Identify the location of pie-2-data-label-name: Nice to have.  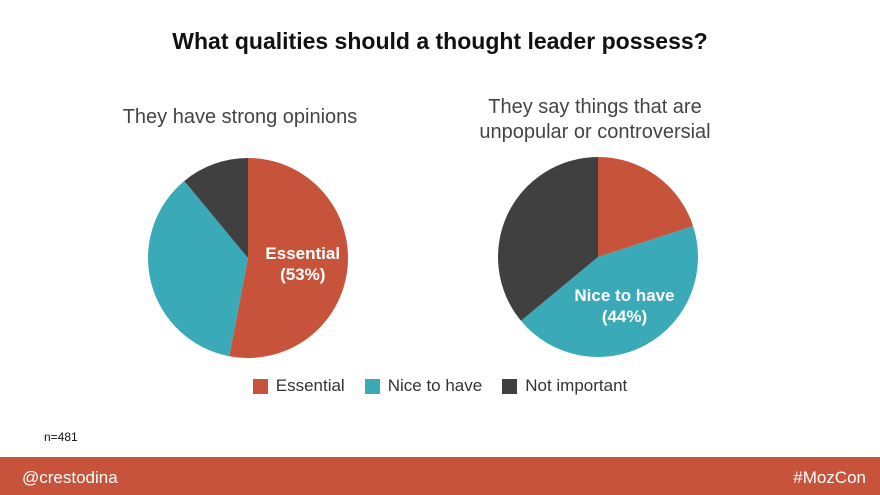
(624, 295).